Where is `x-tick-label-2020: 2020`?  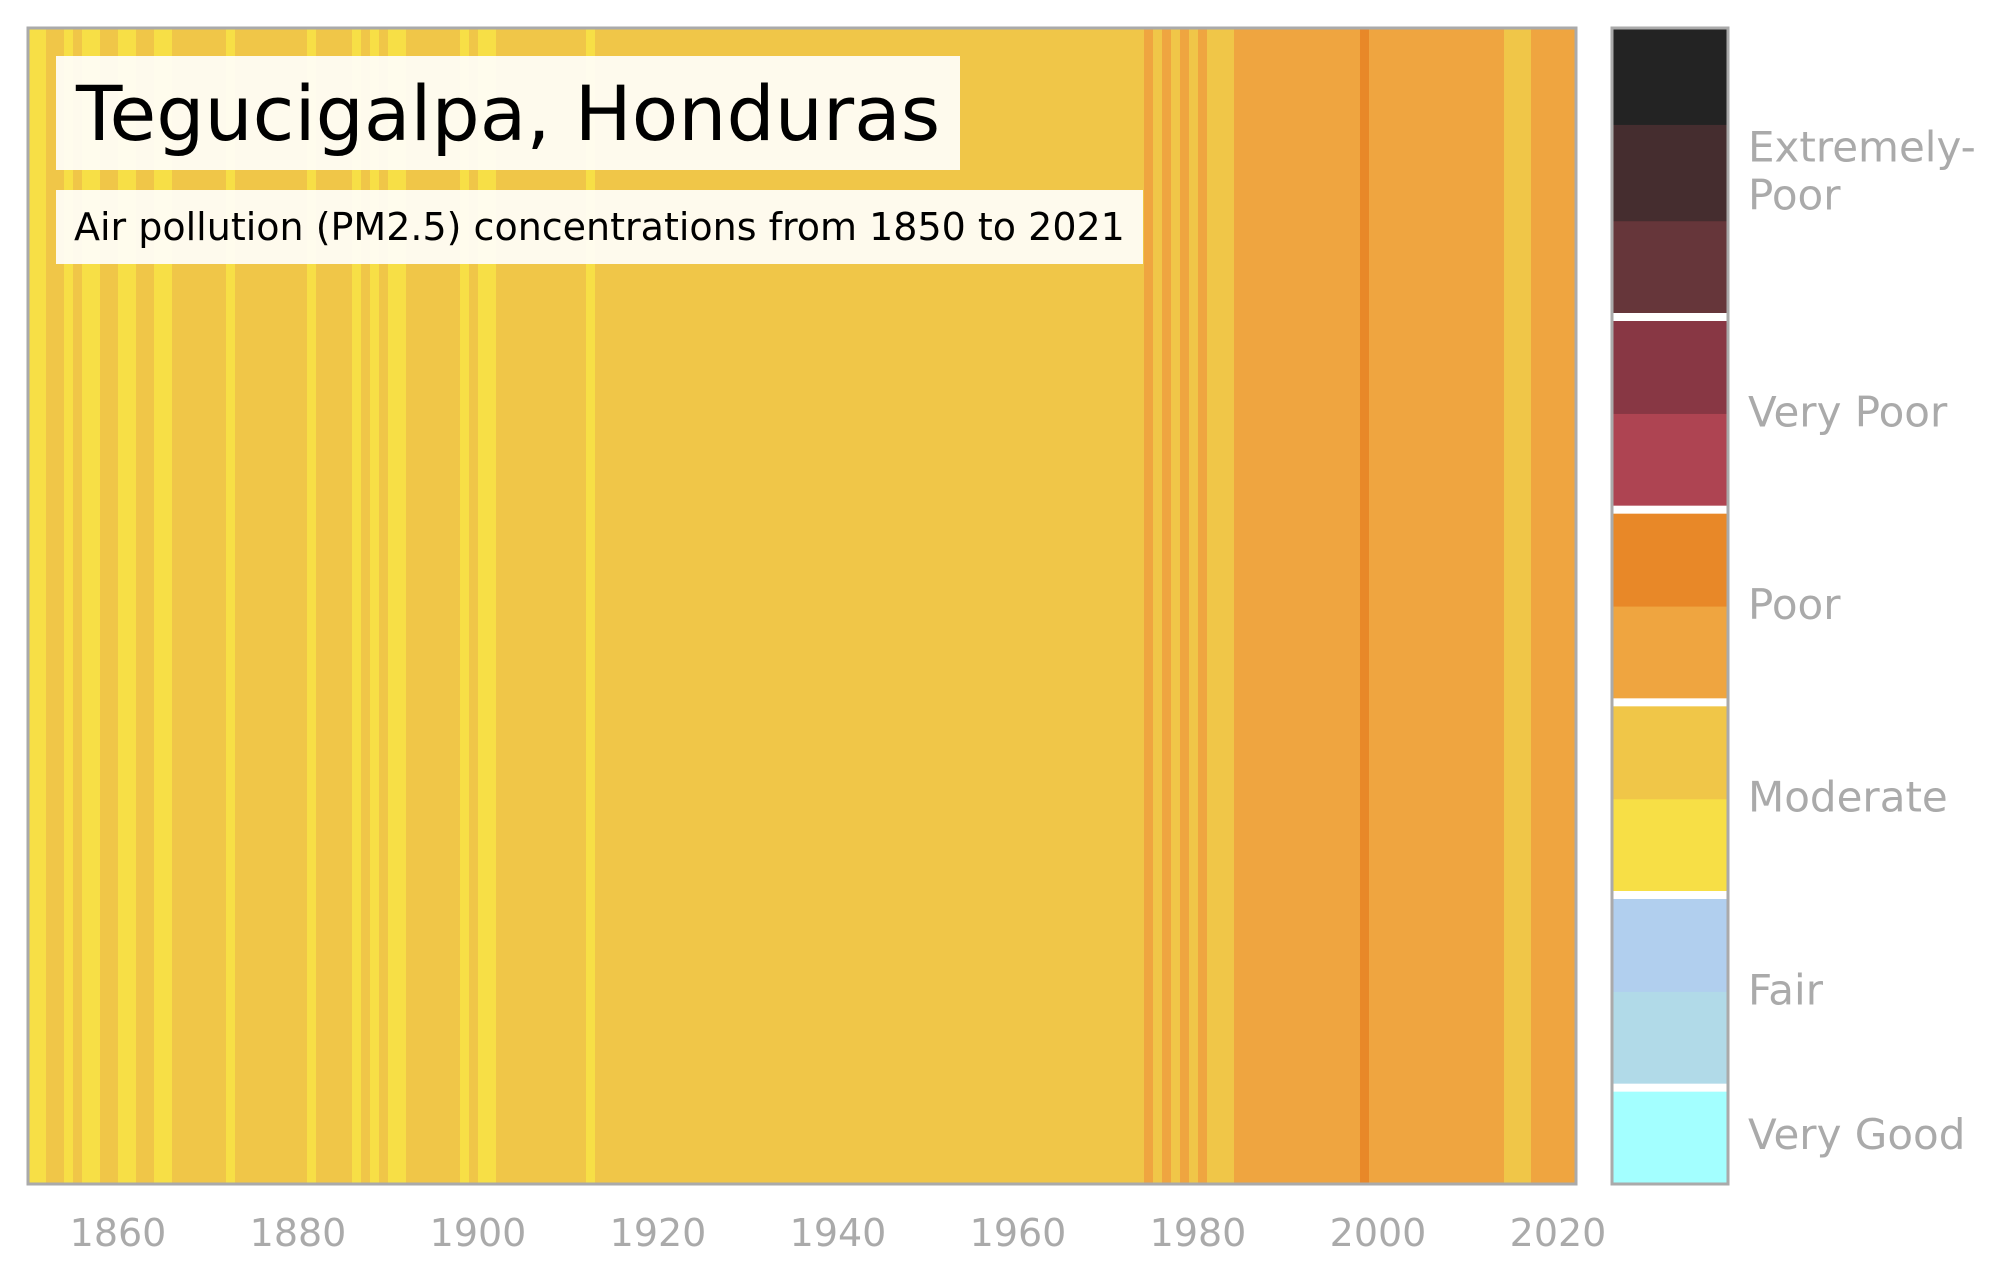 x-tick-label-2020: 2020 is located at coordinates (1558, 1233).